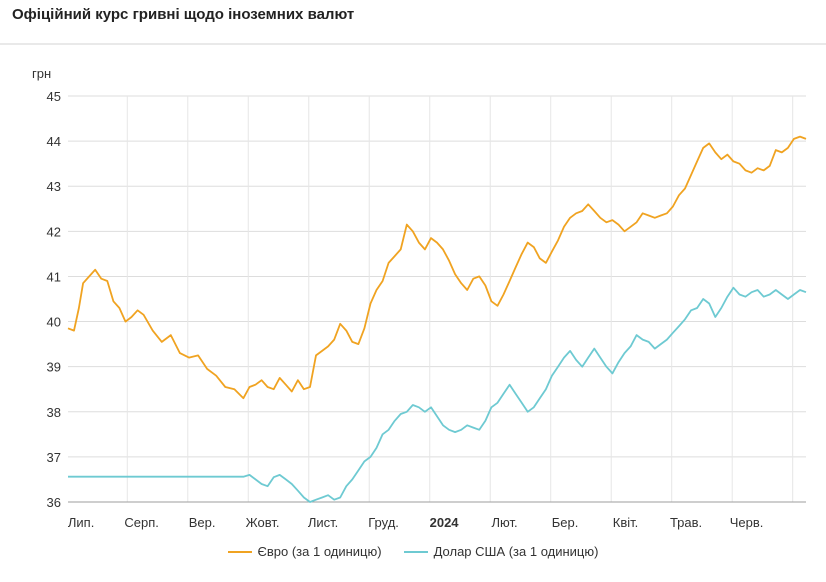 Image resolution: width=826 pixels, height=582 pixels. Describe the element at coordinates (415, 551) in the screenshot. I see `legend-swatch-usd` at that location.